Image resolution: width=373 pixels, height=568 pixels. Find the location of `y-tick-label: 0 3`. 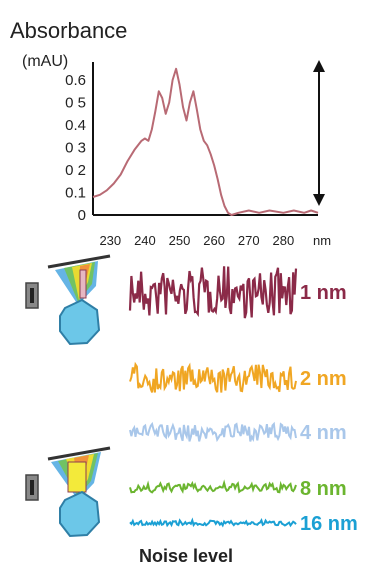

y-tick-label: 0 3 is located at coordinates (75, 148).